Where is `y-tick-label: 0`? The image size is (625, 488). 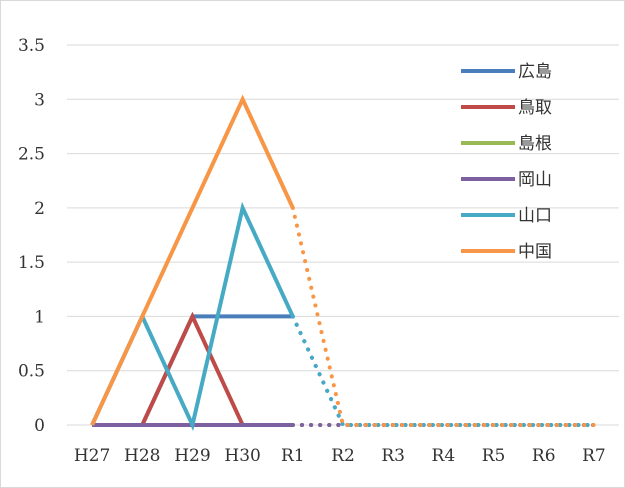
y-tick-label: 0 is located at coordinates (39, 426).